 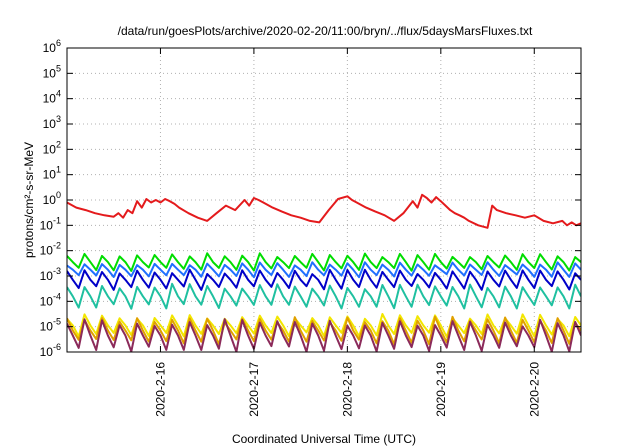 I want to click on y-axis-label: protons/cm²-s-sr-MeV, so click(x=29, y=200).